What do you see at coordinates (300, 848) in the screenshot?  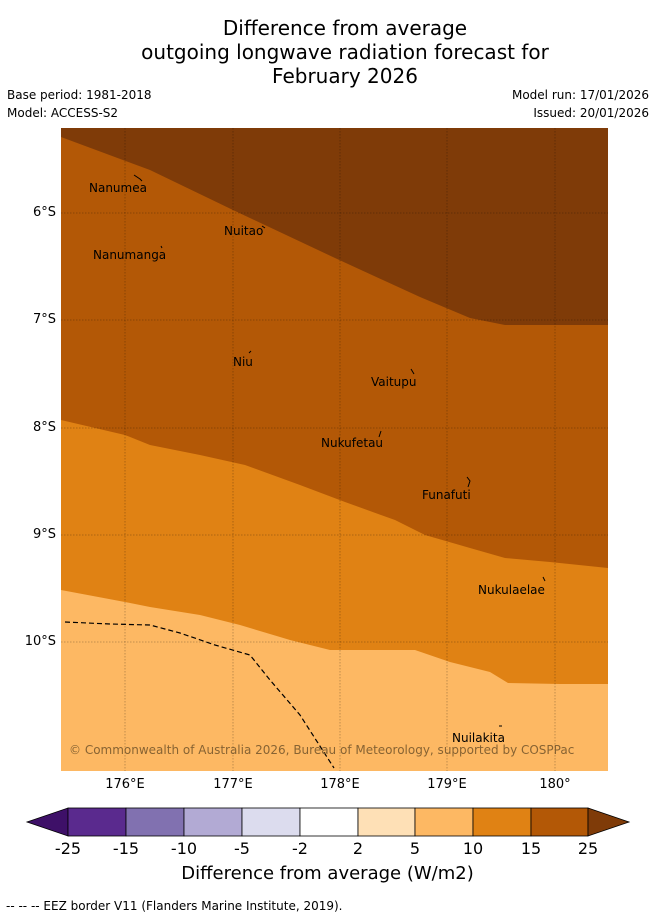 I see `colorbar-tick: -2` at bounding box center [300, 848].